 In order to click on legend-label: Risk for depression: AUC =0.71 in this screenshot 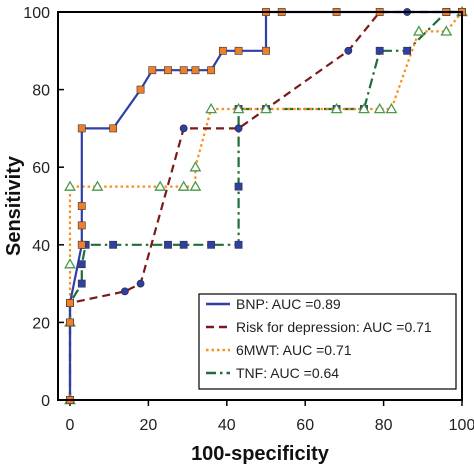, I will do `click(334, 327)`.